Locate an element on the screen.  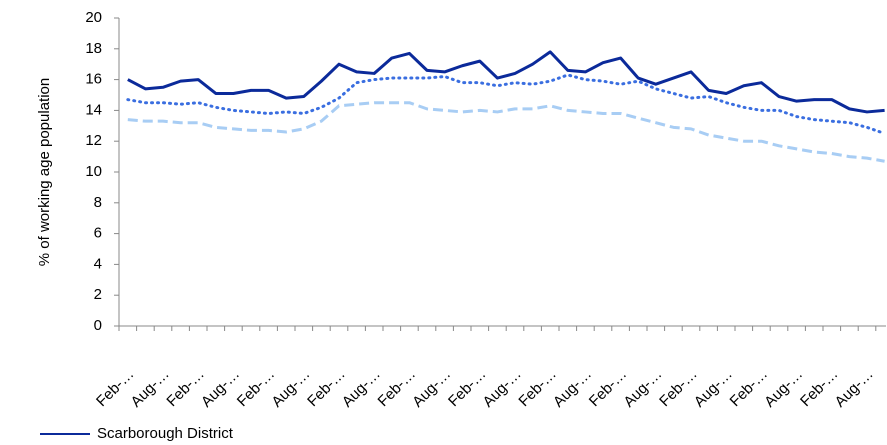
y-tick-label: 2 is located at coordinates (98, 294).